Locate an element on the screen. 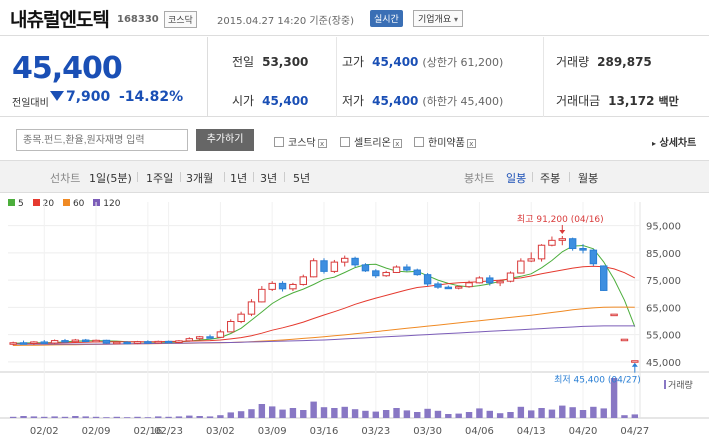  tab-1year: 1년 is located at coordinates (239, 178).